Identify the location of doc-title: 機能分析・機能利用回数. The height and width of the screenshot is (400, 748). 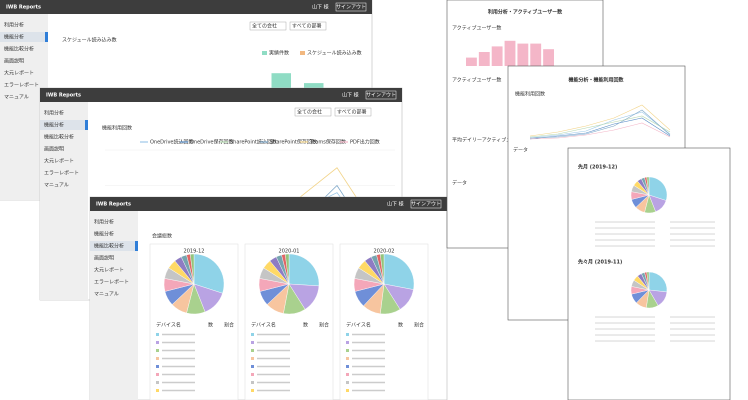
(596, 80).